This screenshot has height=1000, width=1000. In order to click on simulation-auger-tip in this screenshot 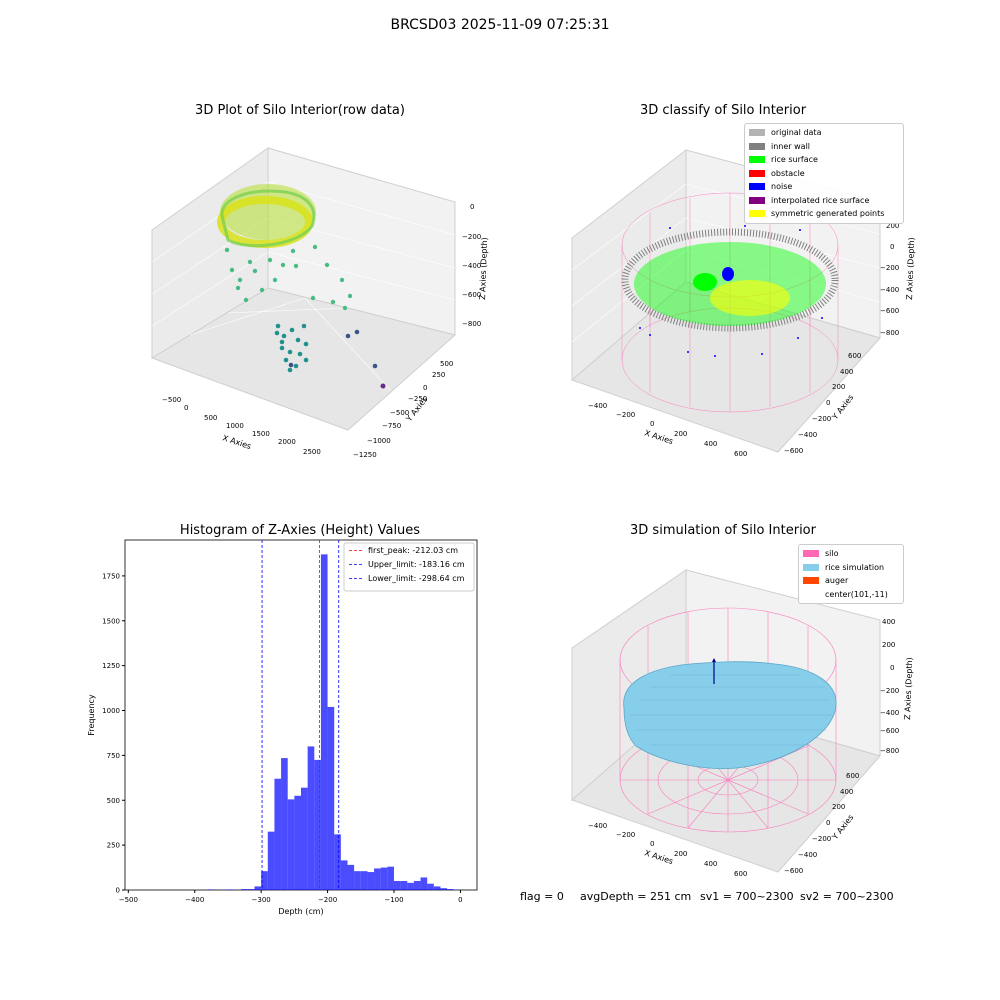, I will do `click(714, 660)`.